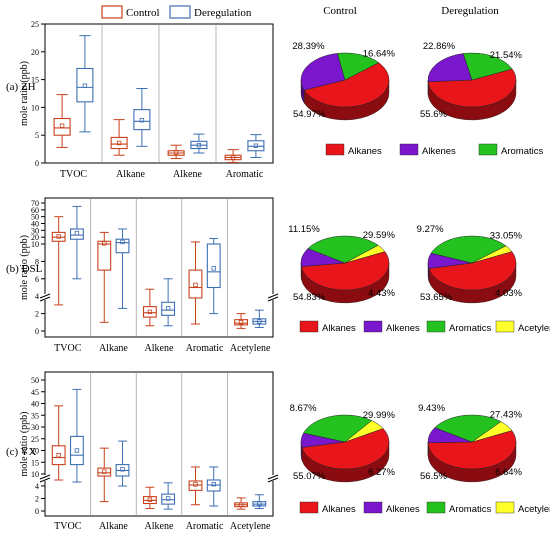  Describe the element at coordinates (343, 80) in the screenshot. I see `pie-zh-control: 54.97% 28.39% 16.64%` at that location.